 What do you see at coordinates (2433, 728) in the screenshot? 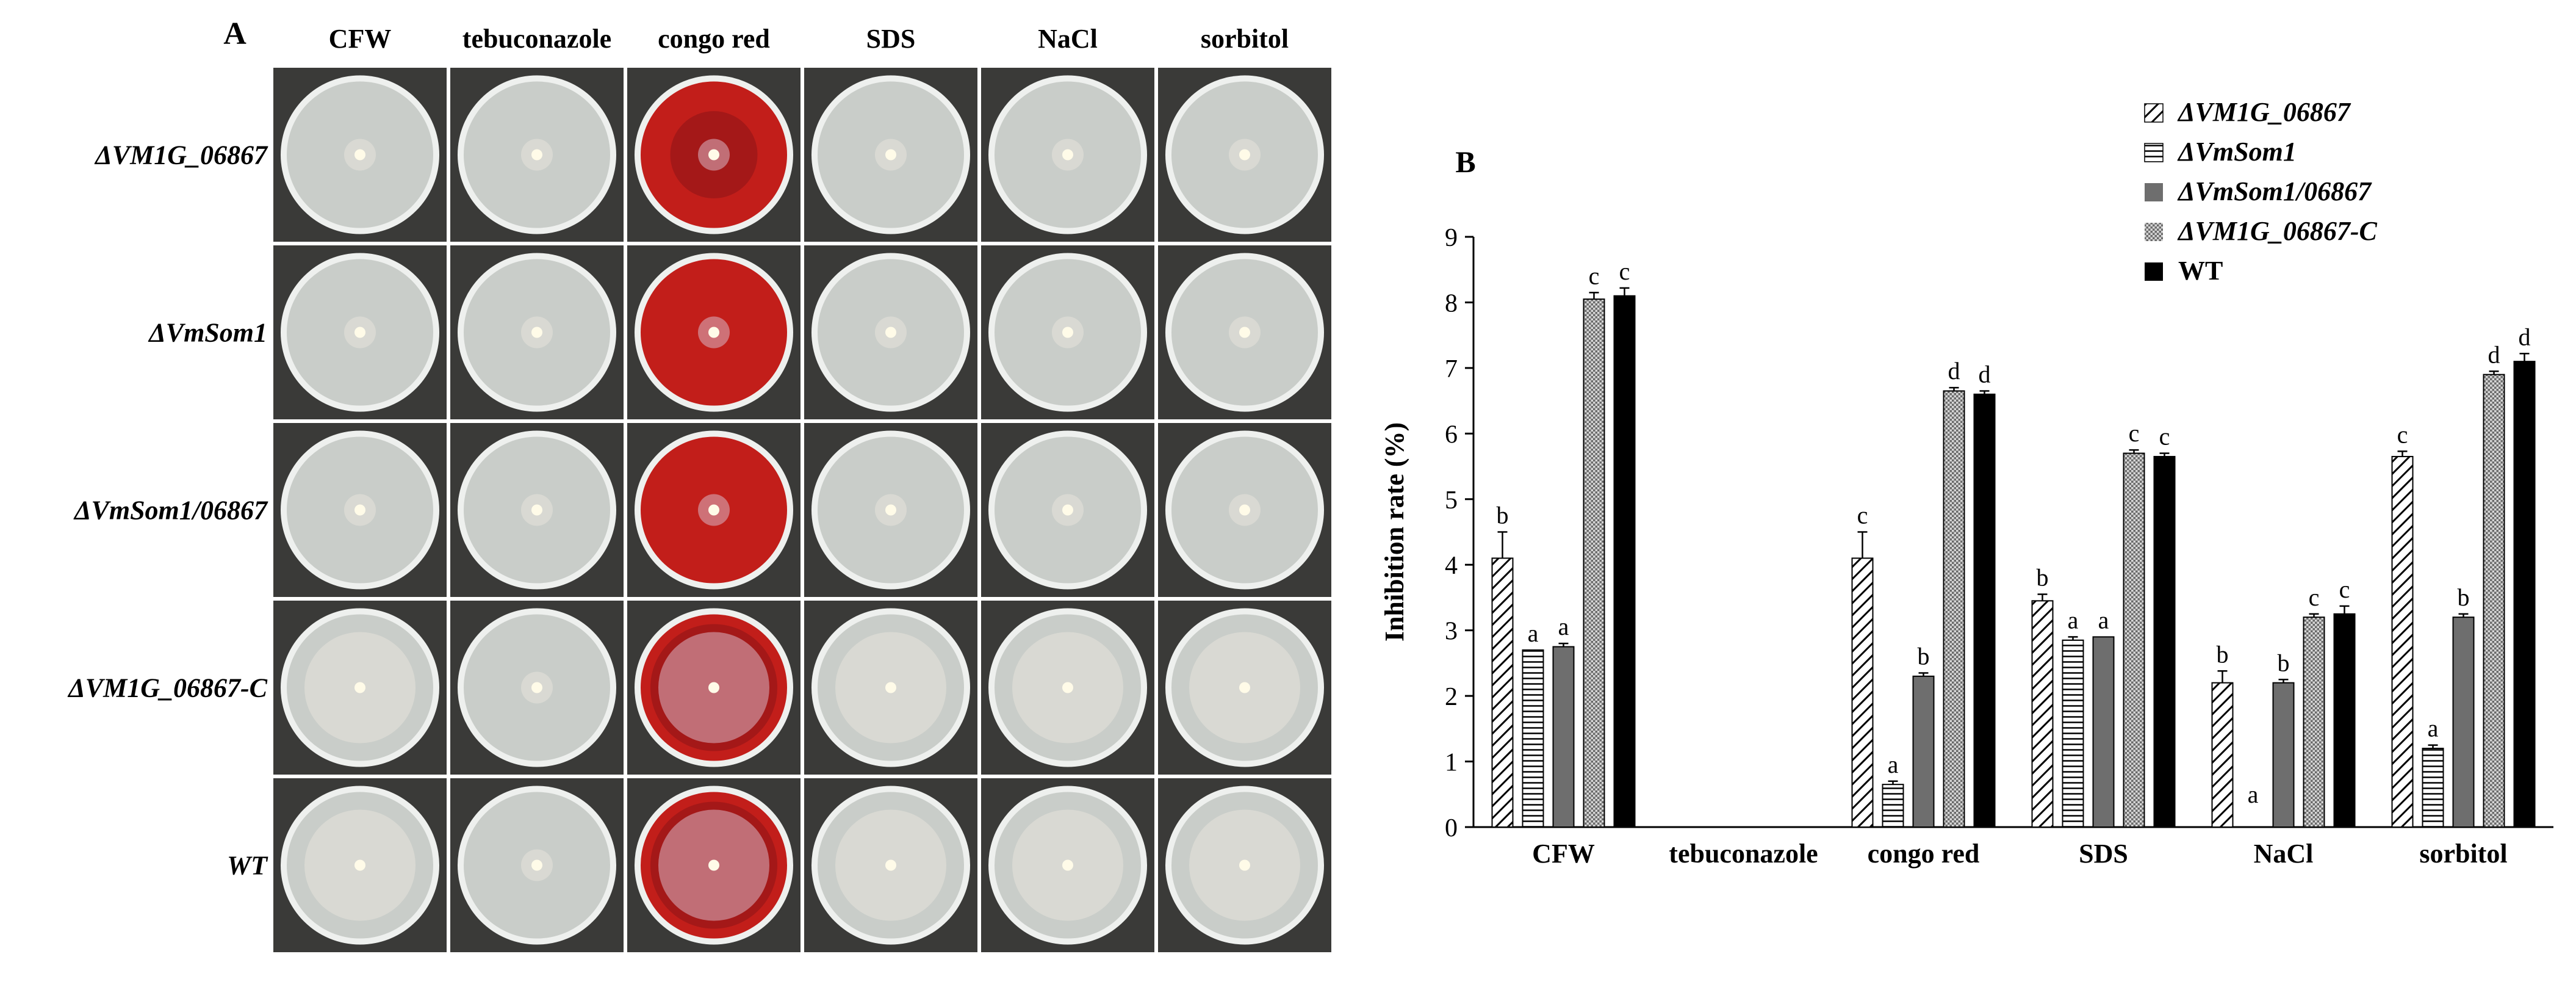
I see `significance-letter-1-5: a` at bounding box center [2433, 728].